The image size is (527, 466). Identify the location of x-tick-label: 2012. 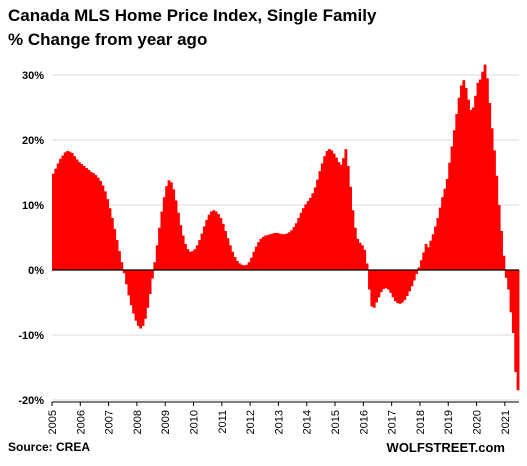
(251, 422).